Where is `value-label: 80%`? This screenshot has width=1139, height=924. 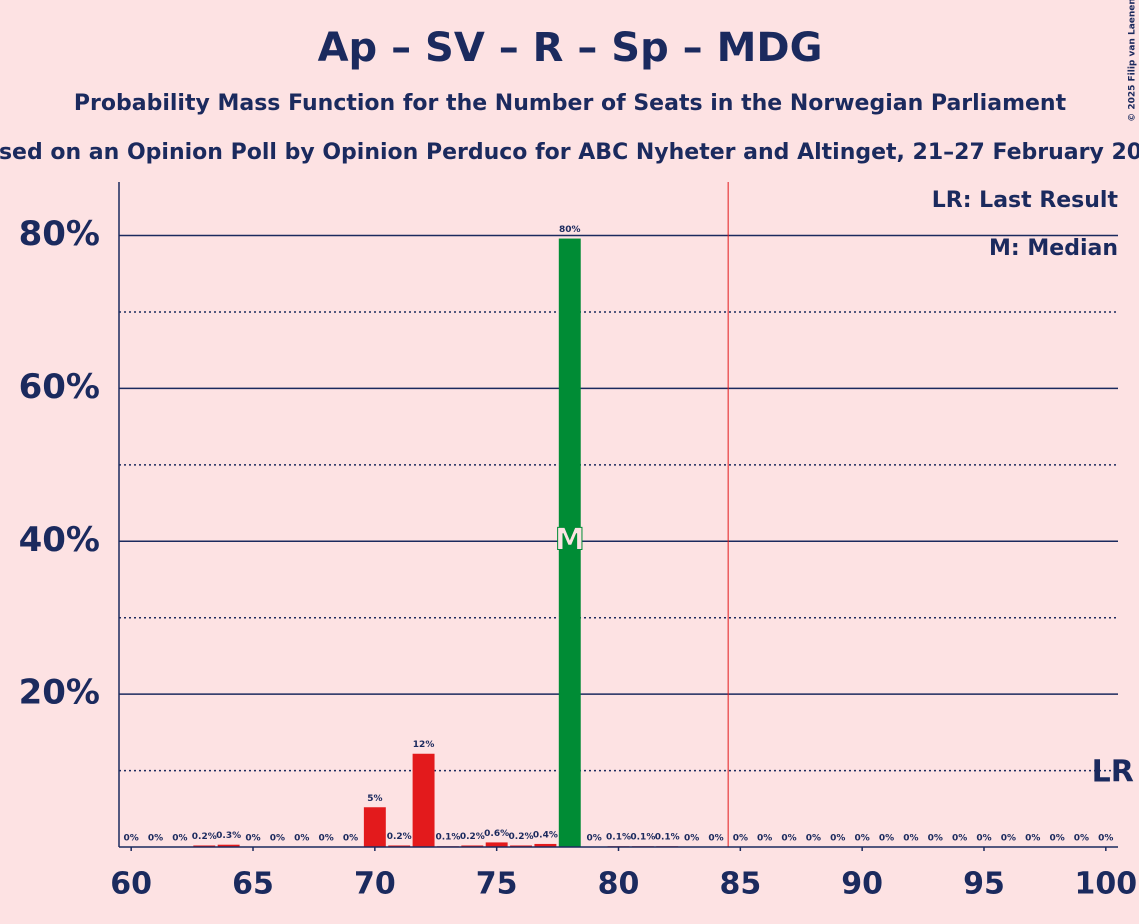 value-label: 80% is located at coordinates (570, 230).